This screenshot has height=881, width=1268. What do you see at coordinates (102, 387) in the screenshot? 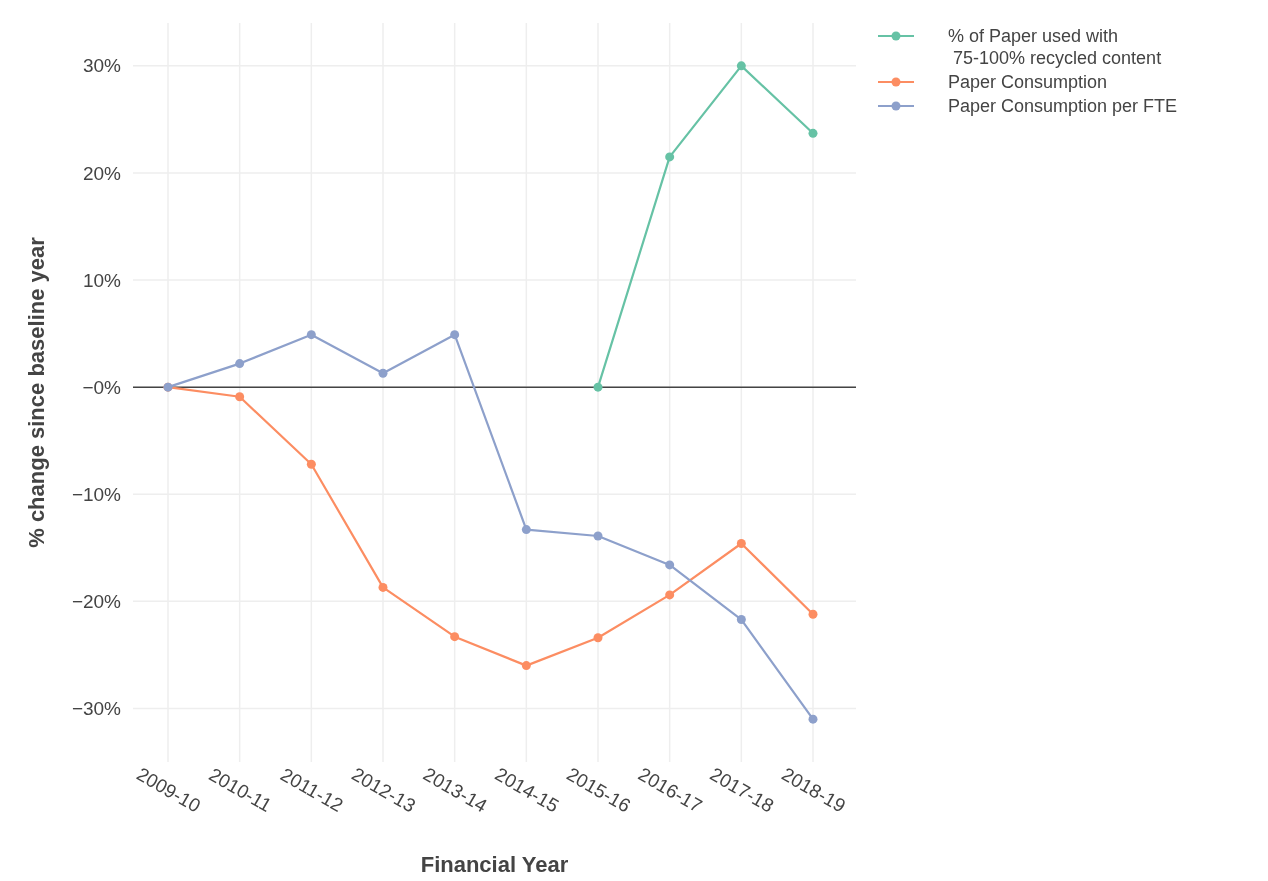
I see `y-tick-label: −0%` at bounding box center [102, 387].